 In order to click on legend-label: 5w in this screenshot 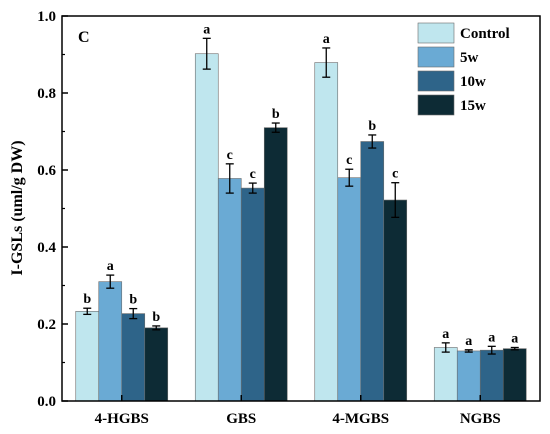, I will do `click(469, 58)`.